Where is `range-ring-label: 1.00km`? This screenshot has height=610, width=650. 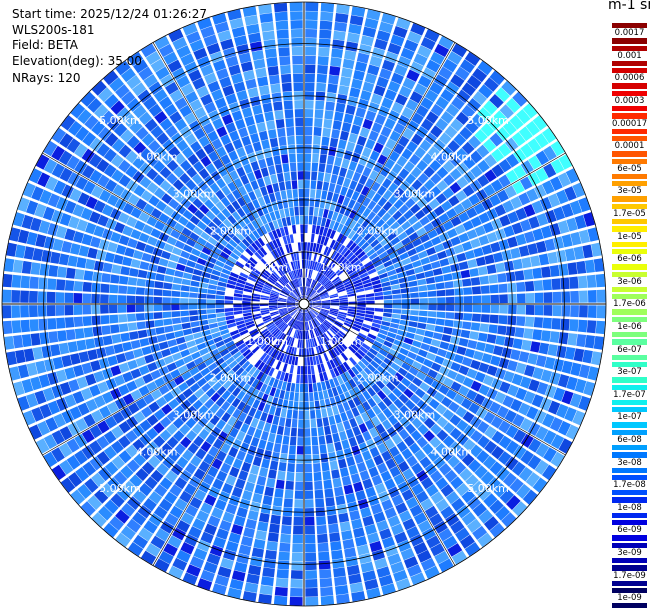
range-ring-label: 1.00km is located at coordinates (341, 267).